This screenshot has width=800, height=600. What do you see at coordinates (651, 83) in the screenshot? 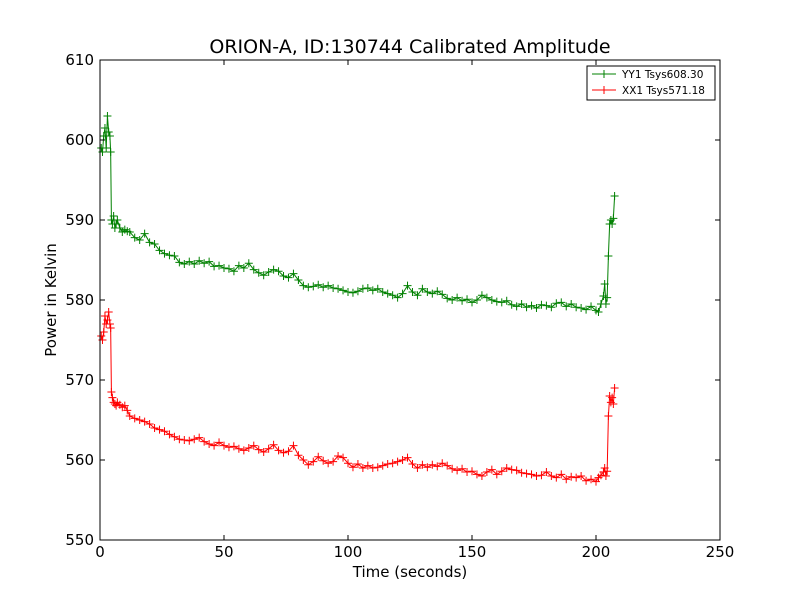
I see `legend: YY1 Tsys608.30 XX1 Tsys571.18` at bounding box center [651, 83].